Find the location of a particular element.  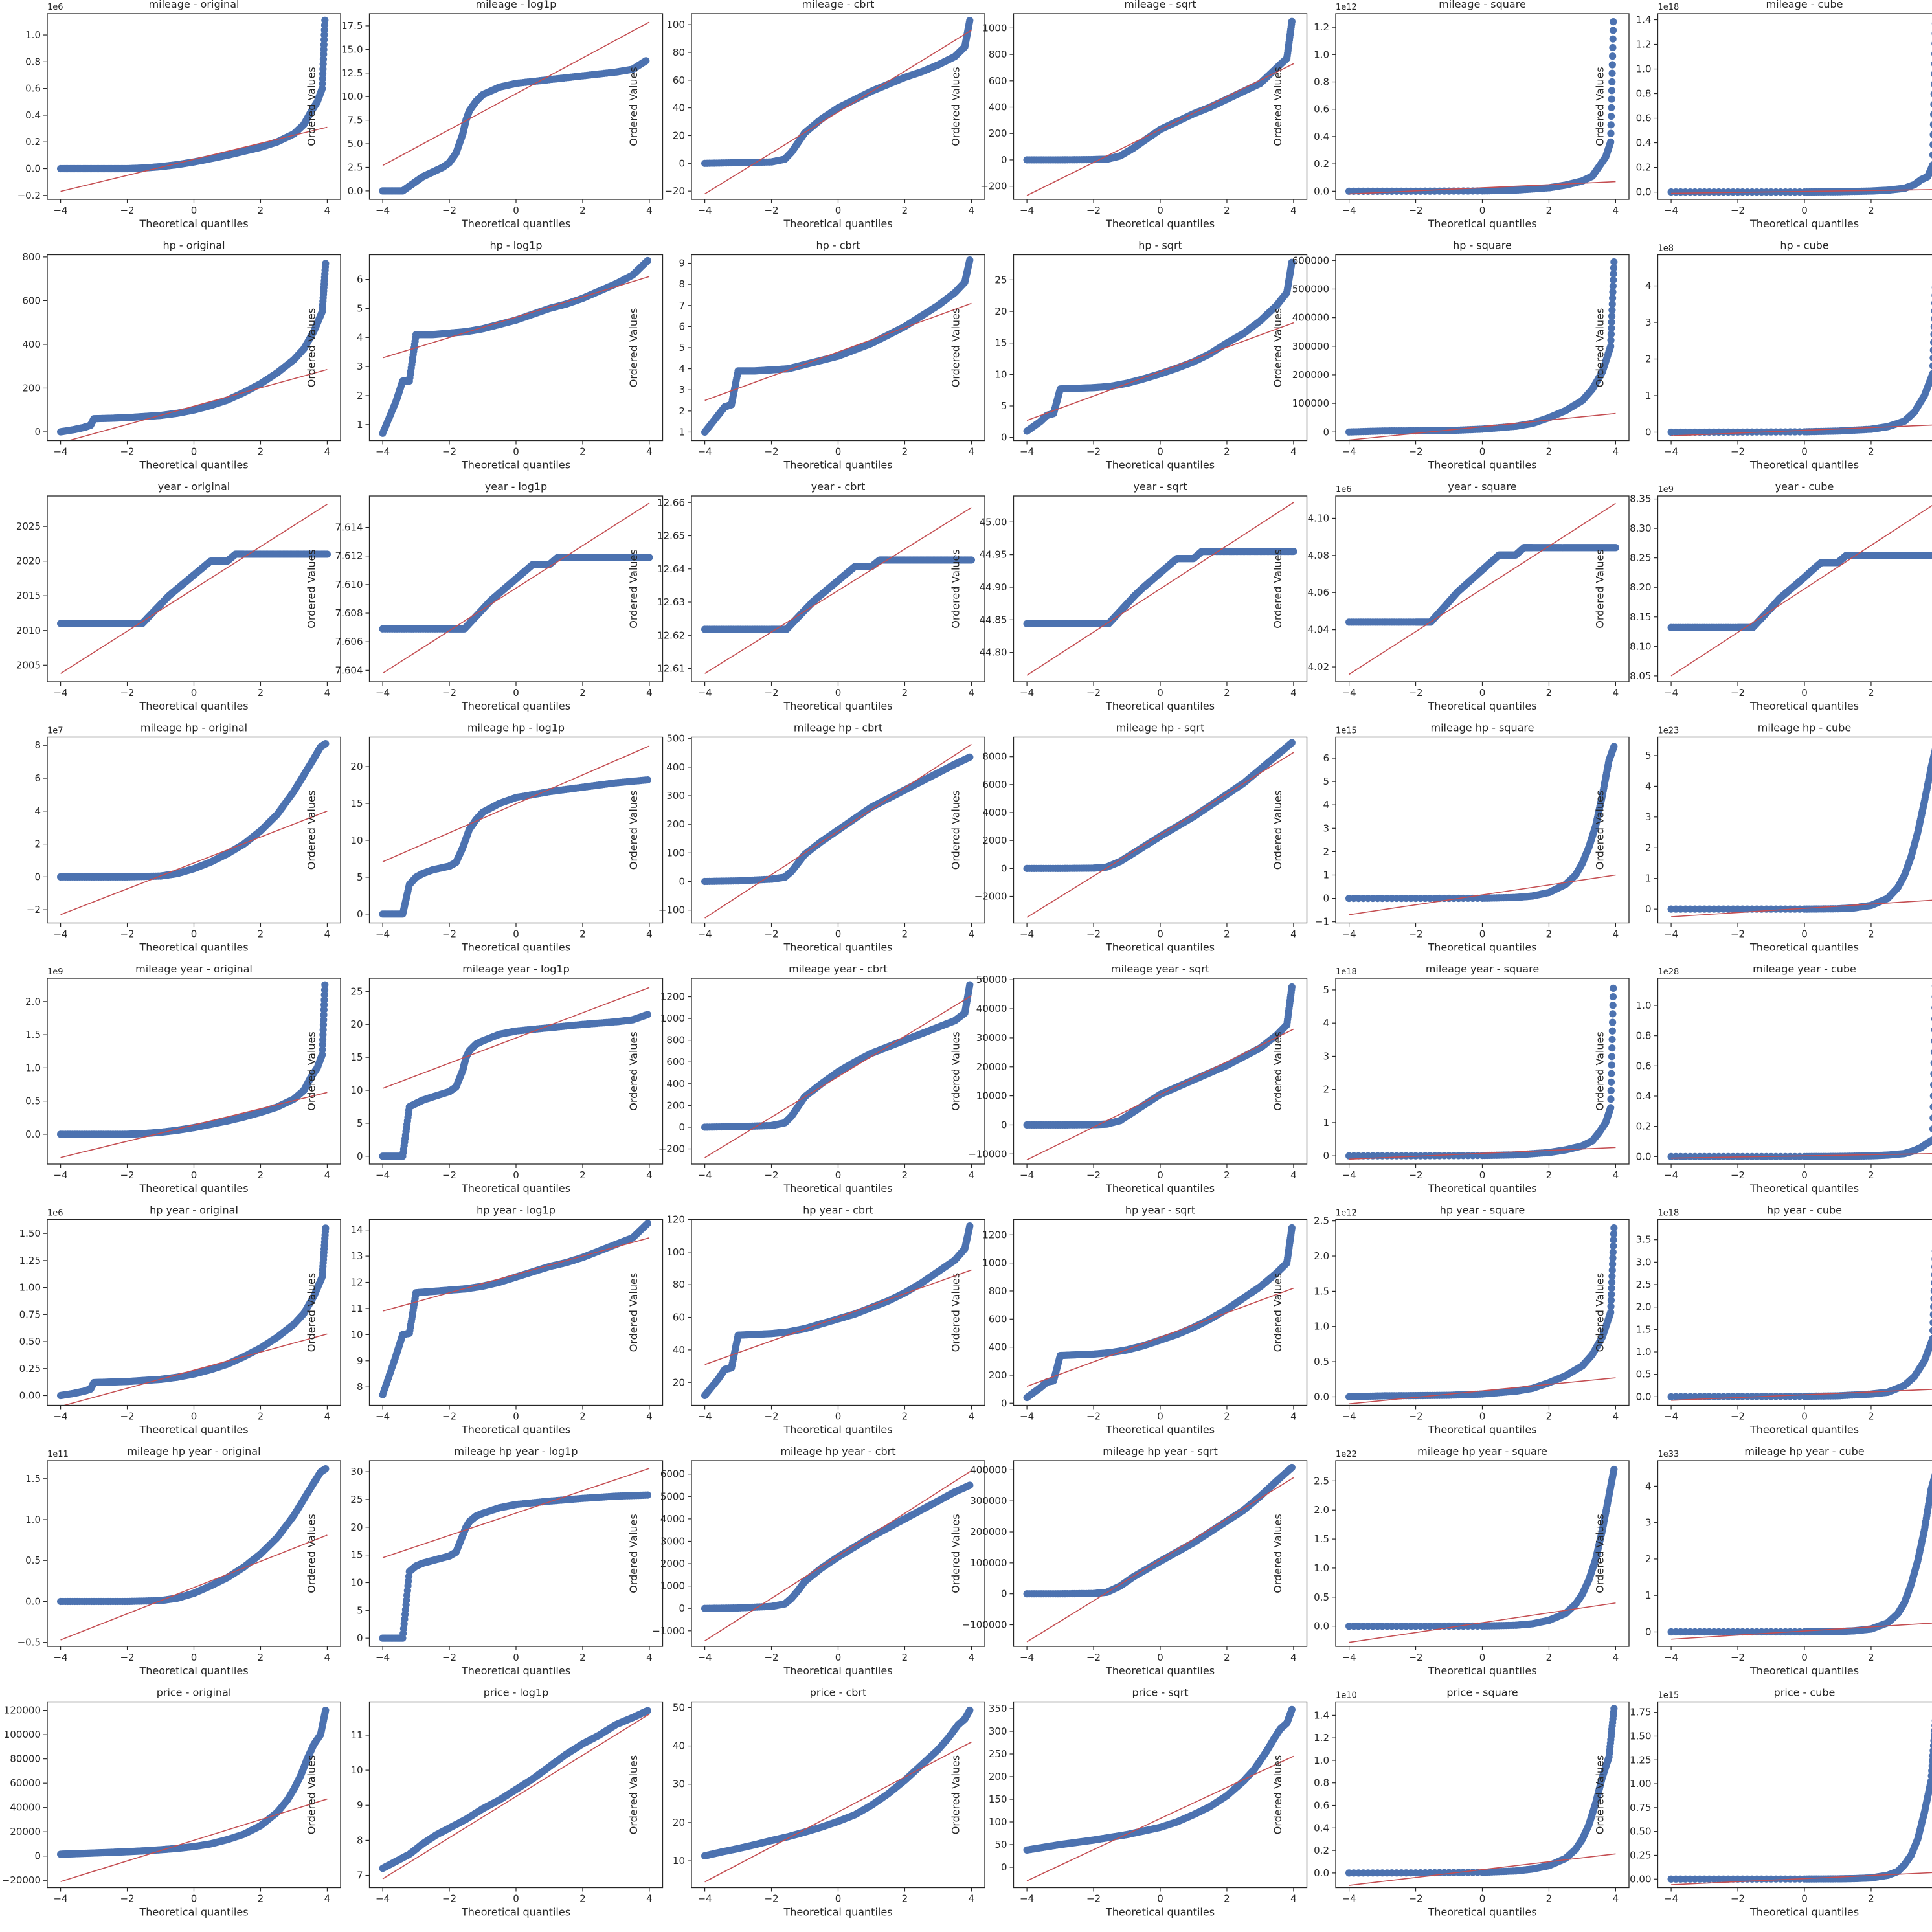

y-tick-label: 7.606 is located at coordinates (349, 642).